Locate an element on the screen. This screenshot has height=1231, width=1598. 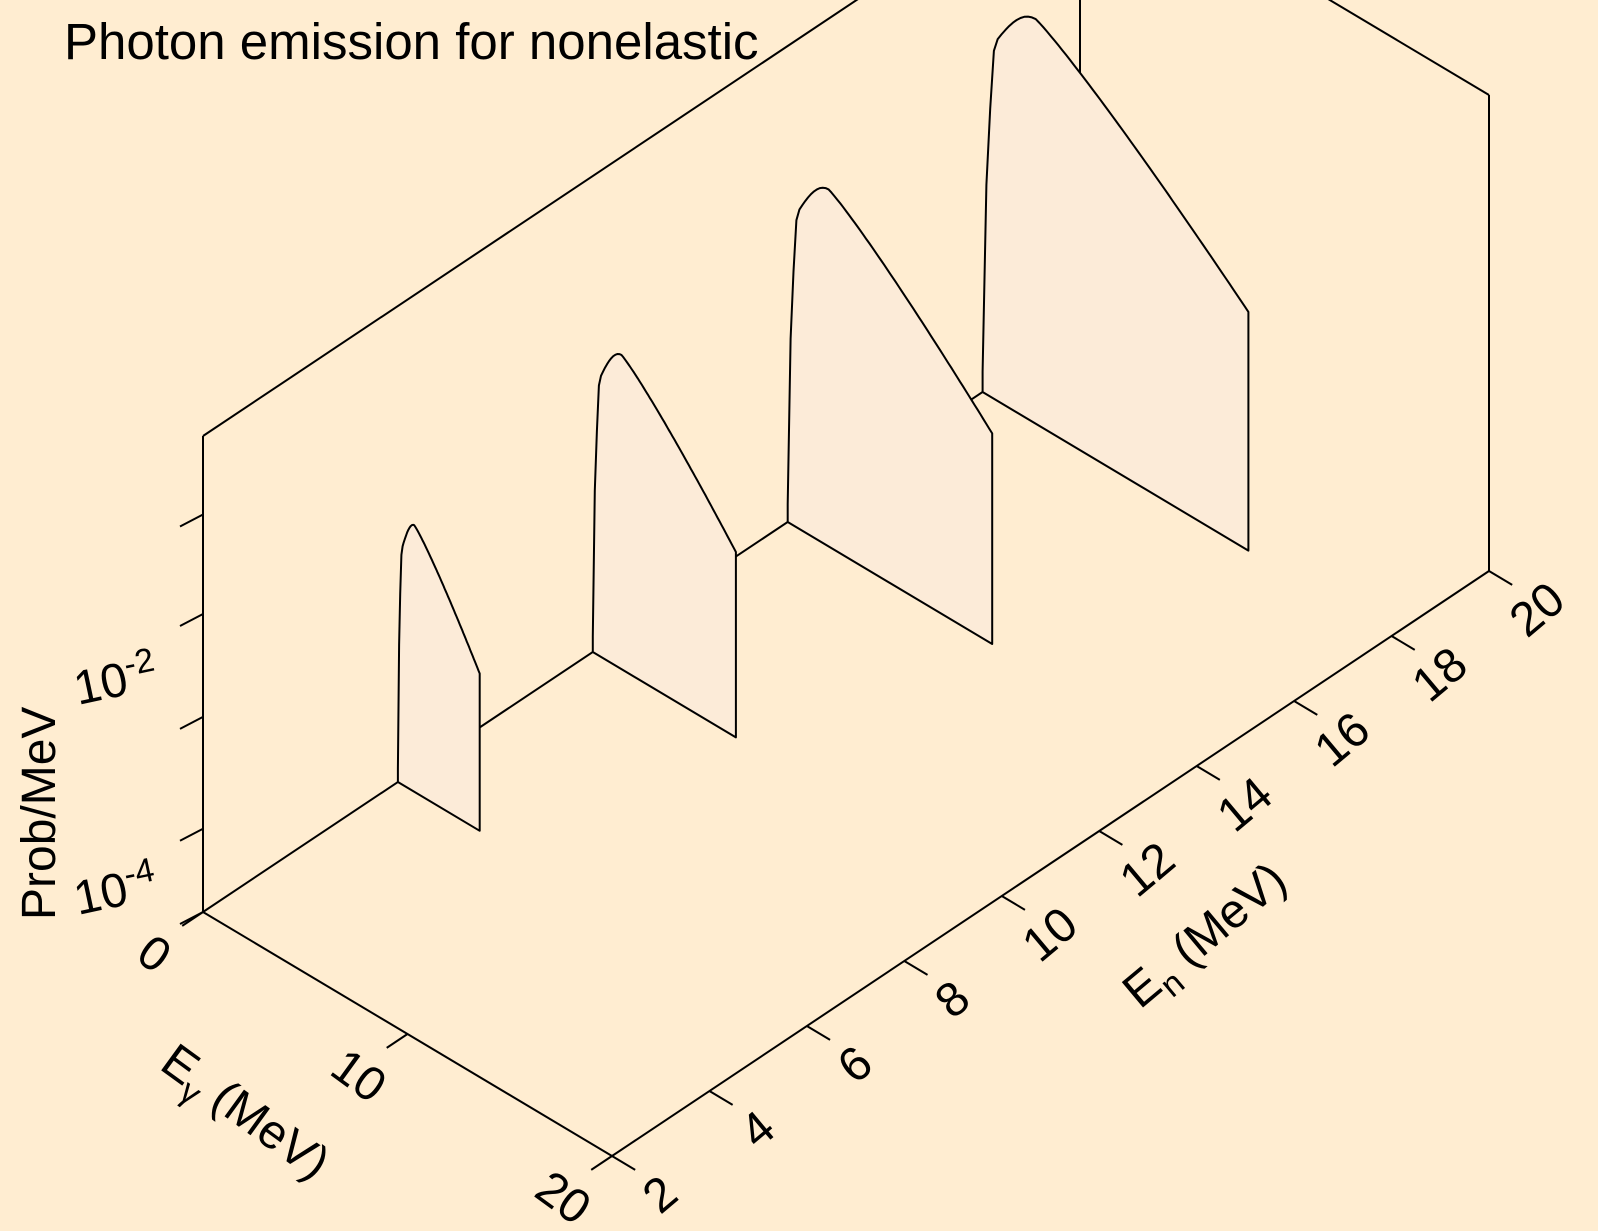
x-tick-label-20: 20 is located at coordinates (563, 1196).